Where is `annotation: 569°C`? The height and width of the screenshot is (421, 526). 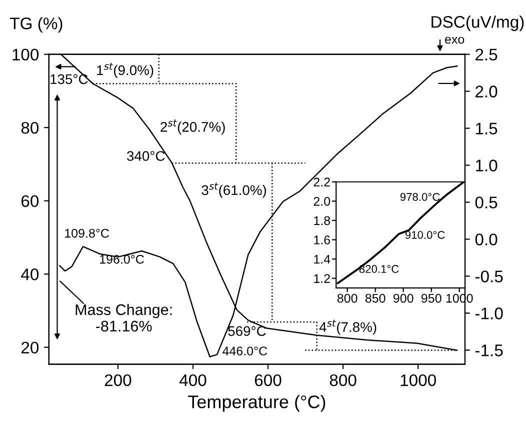 annotation: 569°C is located at coordinates (247, 331).